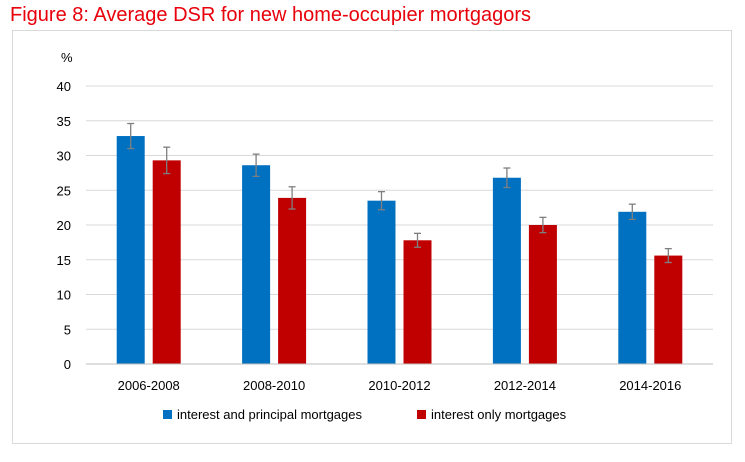 The height and width of the screenshot is (462, 745). Describe the element at coordinates (64, 86) in the screenshot. I see `y-tick-label: 40` at that location.